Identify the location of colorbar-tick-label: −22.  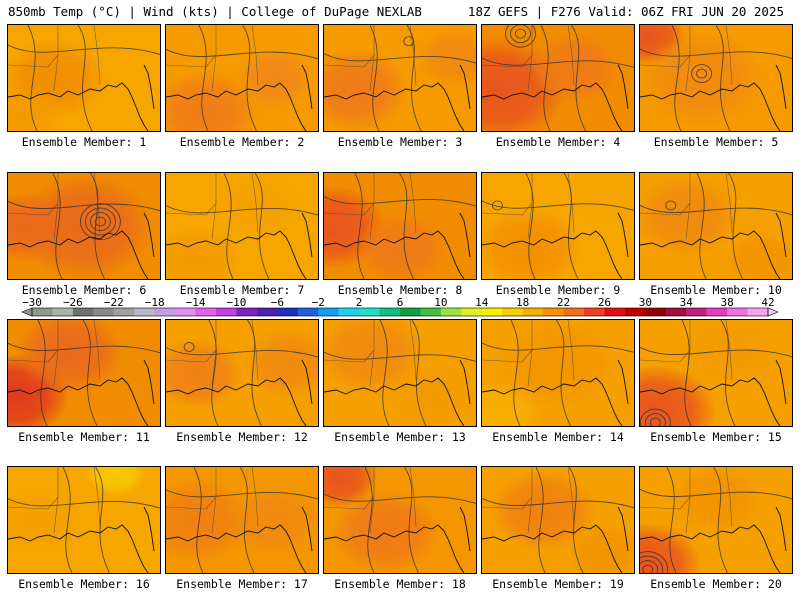
(114, 302).